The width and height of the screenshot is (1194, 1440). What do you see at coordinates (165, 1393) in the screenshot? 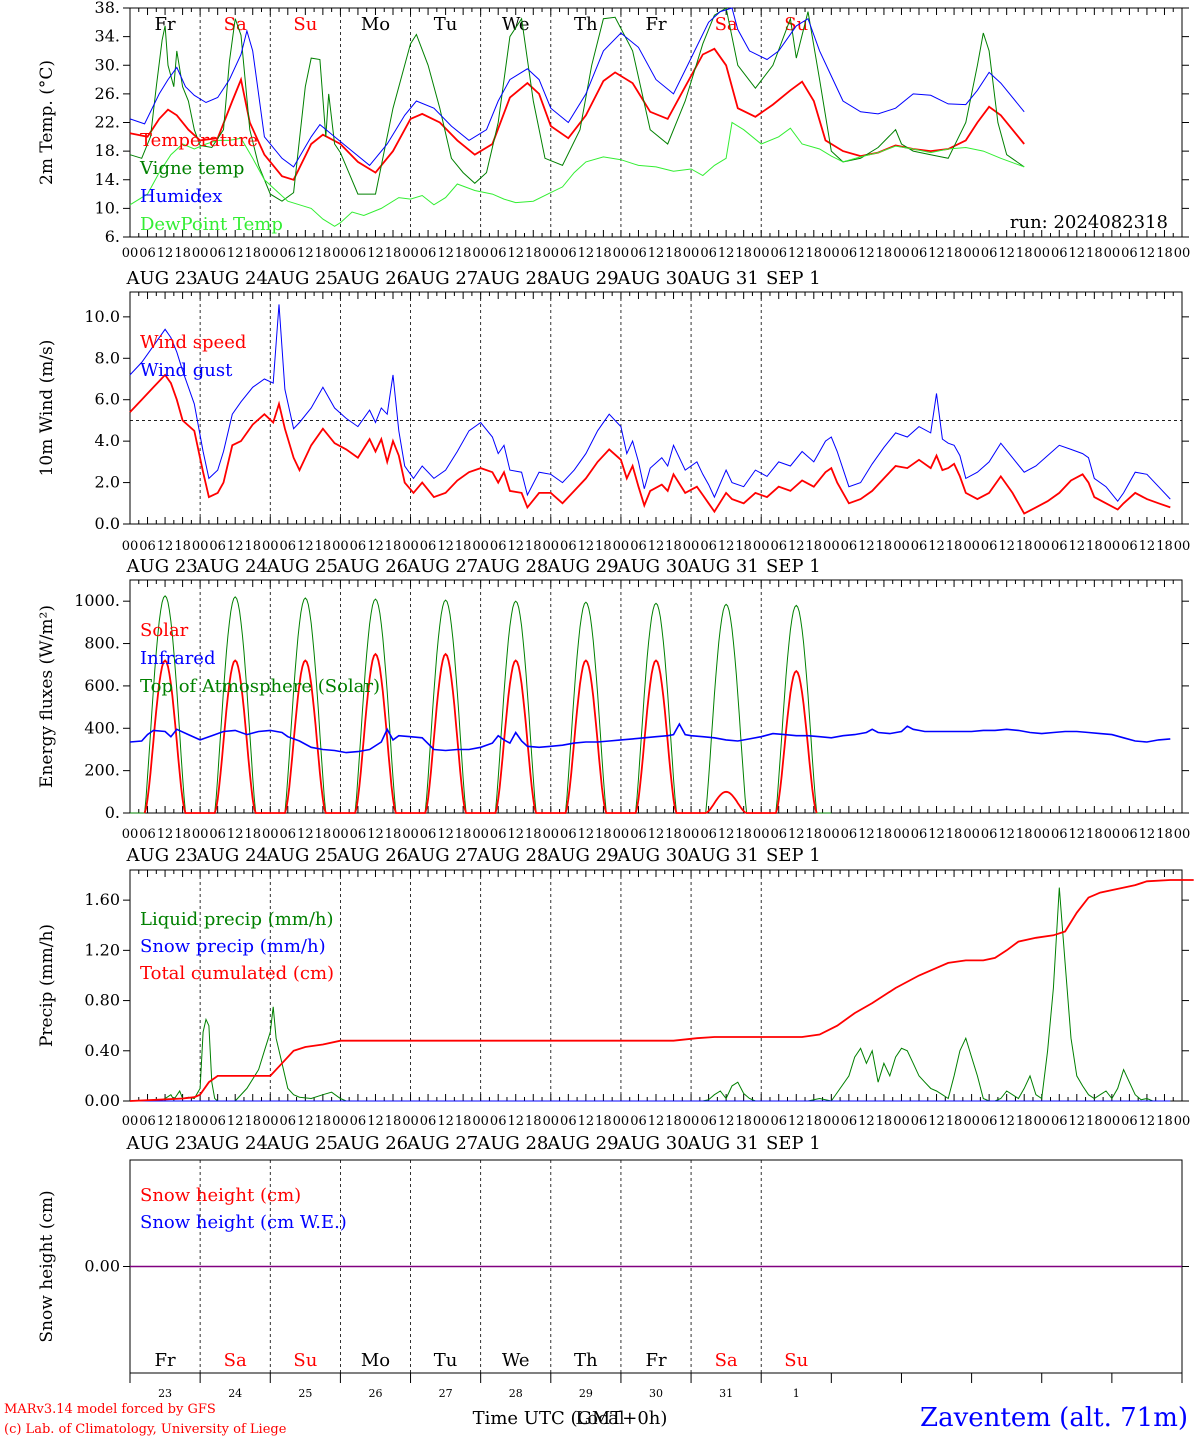
I see `day-number-label: 23` at bounding box center [165, 1393].